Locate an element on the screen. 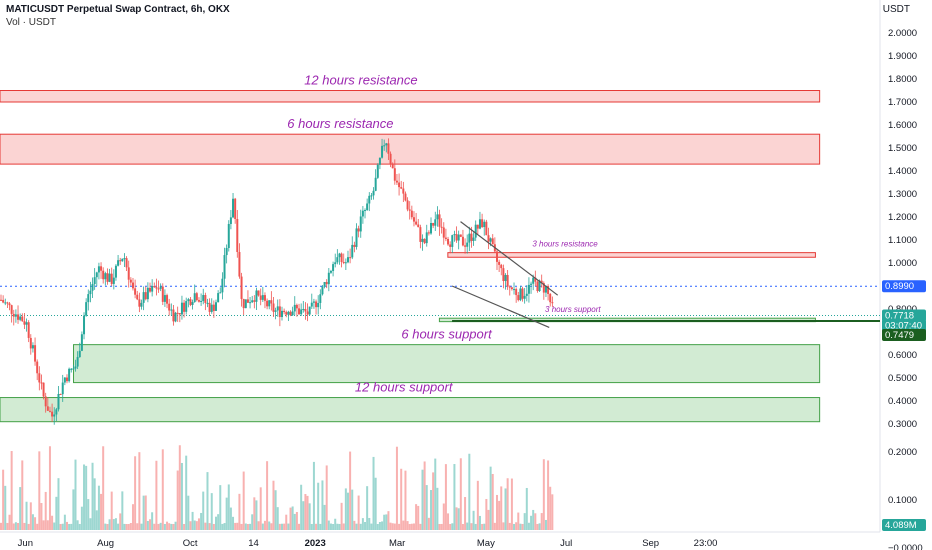 This screenshot has width=932, height=550. time-tick-2: Oct is located at coordinates (190, 543).